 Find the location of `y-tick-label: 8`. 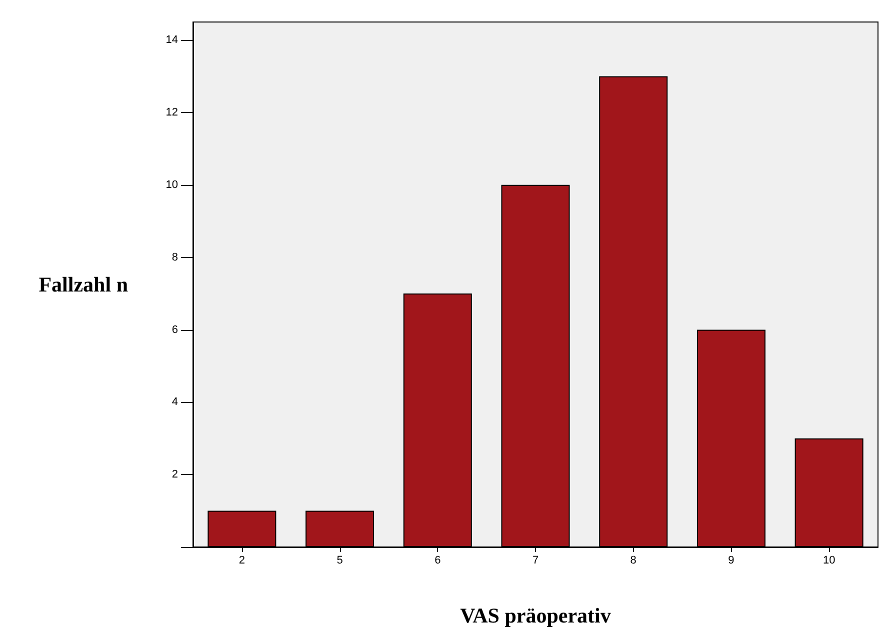

y-tick-label: 8 is located at coordinates (175, 257).